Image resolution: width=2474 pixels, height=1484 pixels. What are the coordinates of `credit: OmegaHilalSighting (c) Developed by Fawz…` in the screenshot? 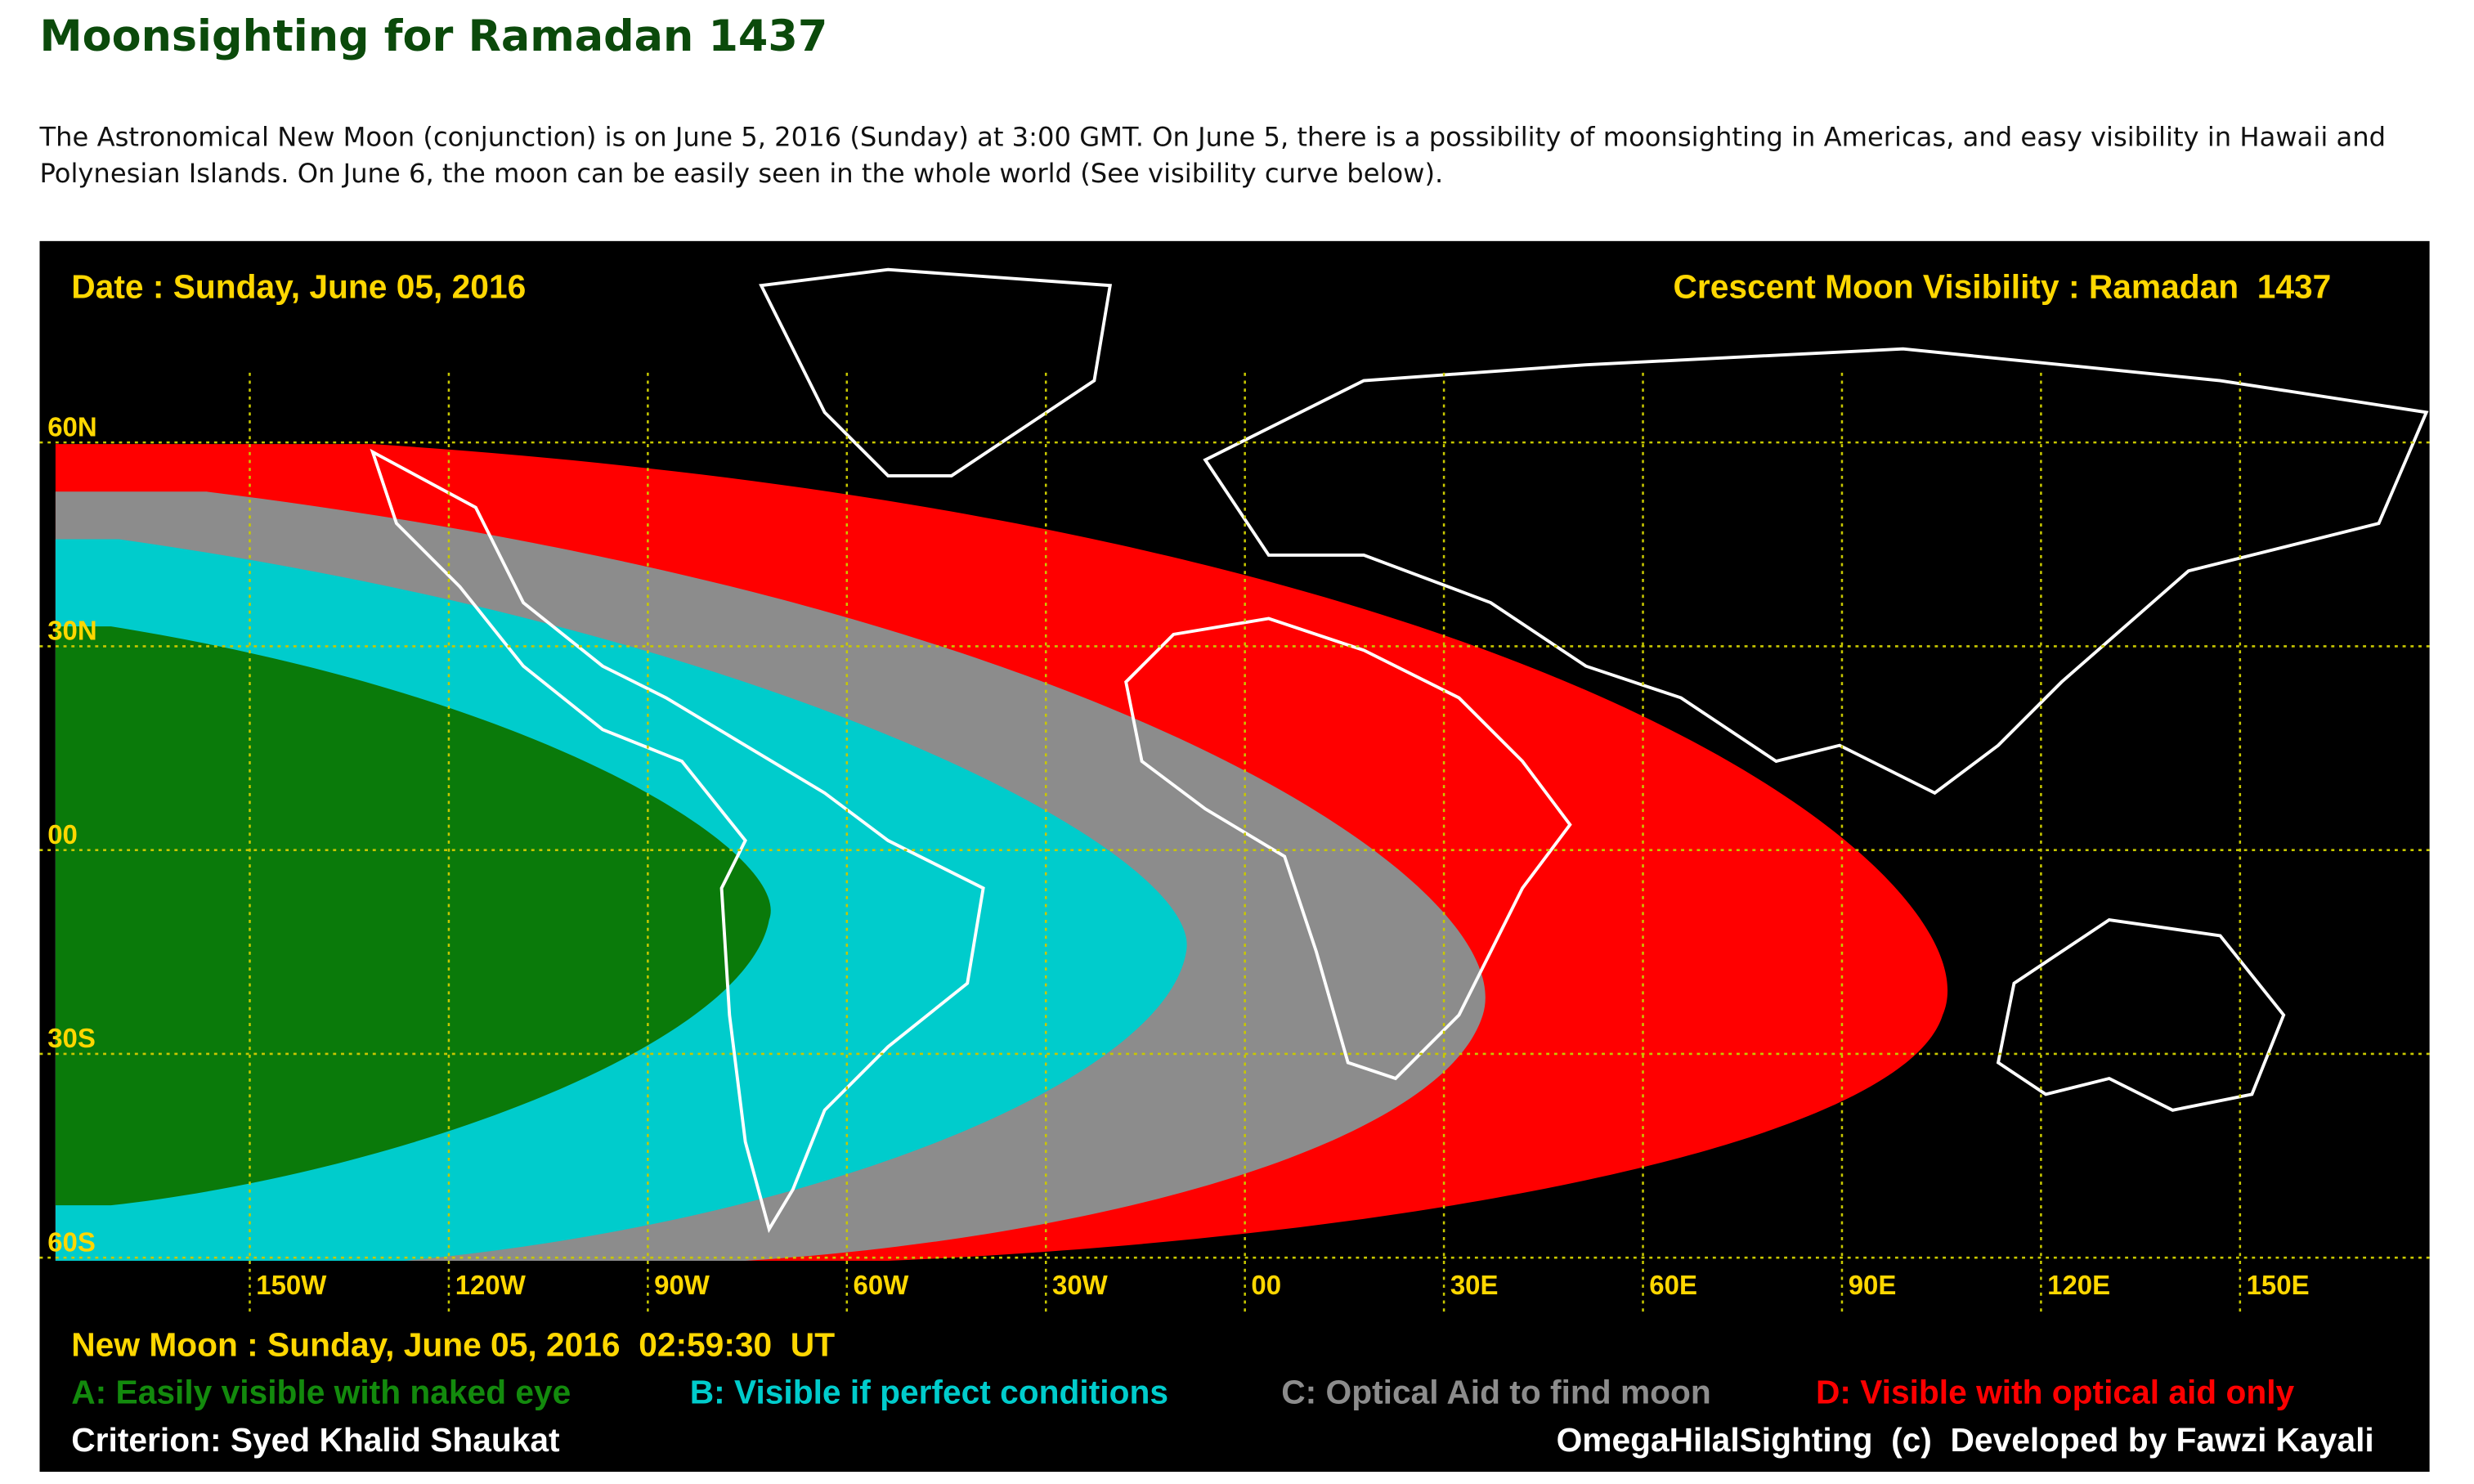 It's located at (1965, 1440).